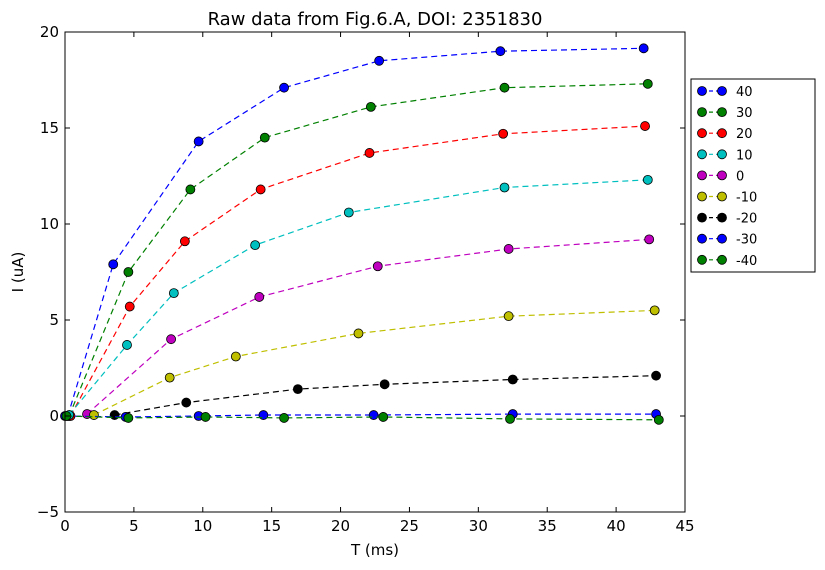 The width and height of the screenshot is (825, 570). What do you see at coordinates (49, 32) in the screenshot?
I see `y-tick-label: 20` at bounding box center [49, 32].